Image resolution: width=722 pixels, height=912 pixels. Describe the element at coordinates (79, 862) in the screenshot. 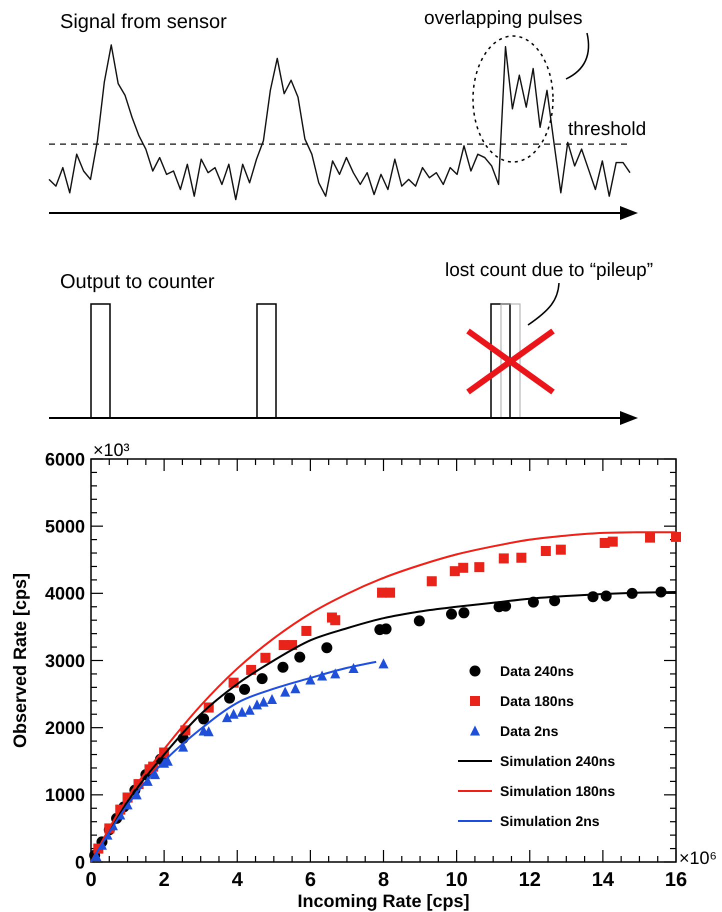

I see `y-tick-label: 0` at that location.